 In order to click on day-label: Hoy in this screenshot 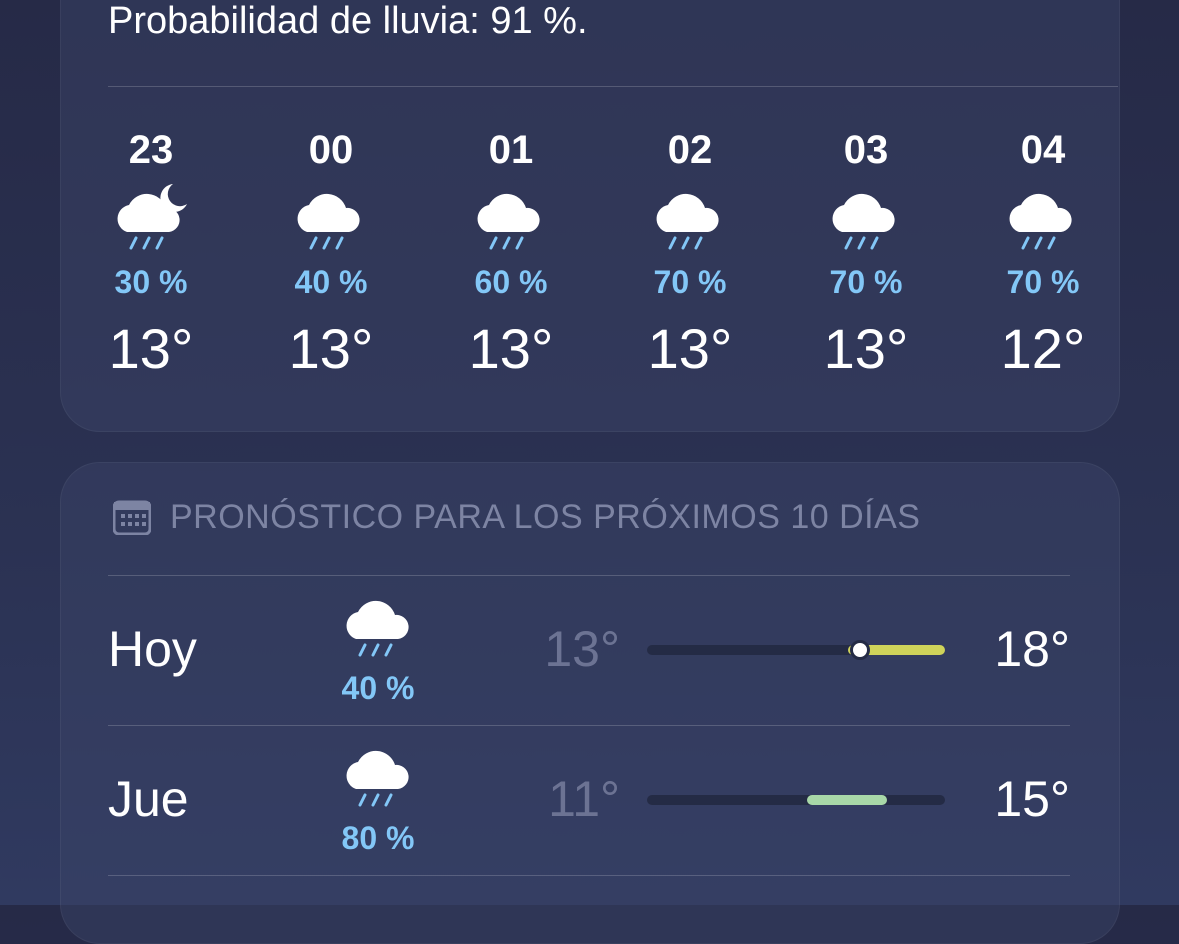, I will do `click(152, 649)`.